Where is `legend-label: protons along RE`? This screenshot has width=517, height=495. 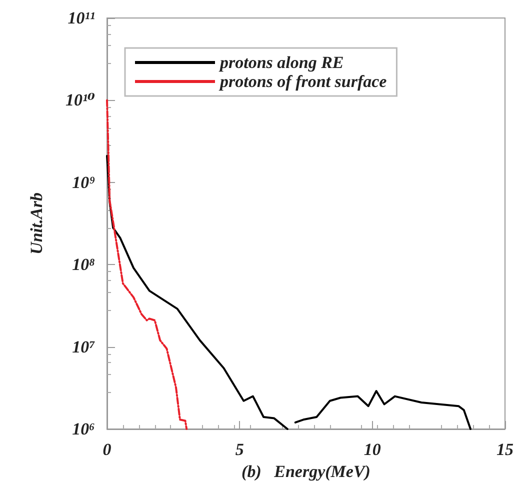
legend-label: protons along RE is located at coordinates (281, 62).